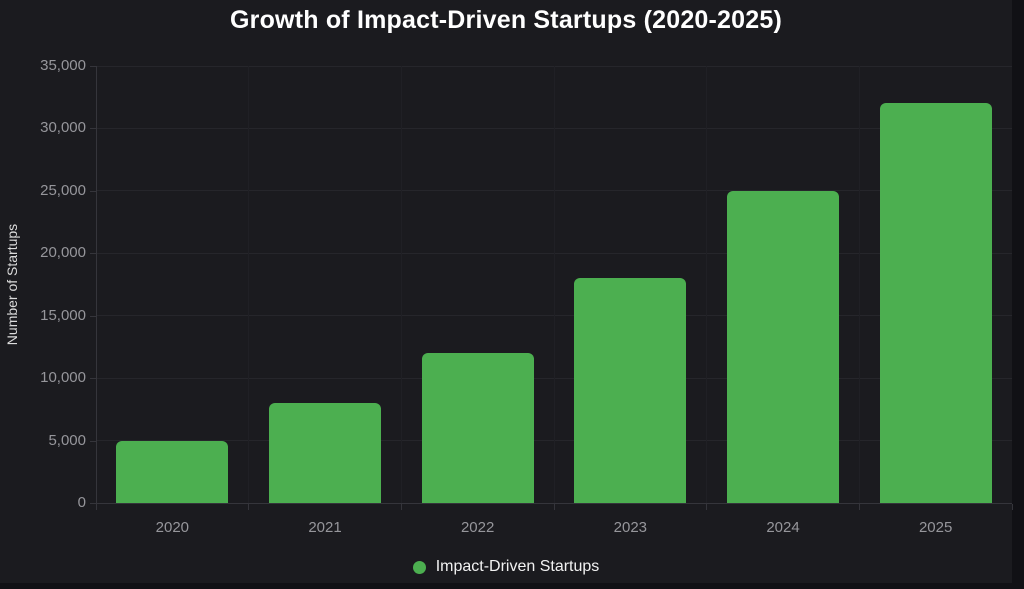  Describe the element at coordinates (551, 503) in the screenshot. I see `x-axis-line` at that location.